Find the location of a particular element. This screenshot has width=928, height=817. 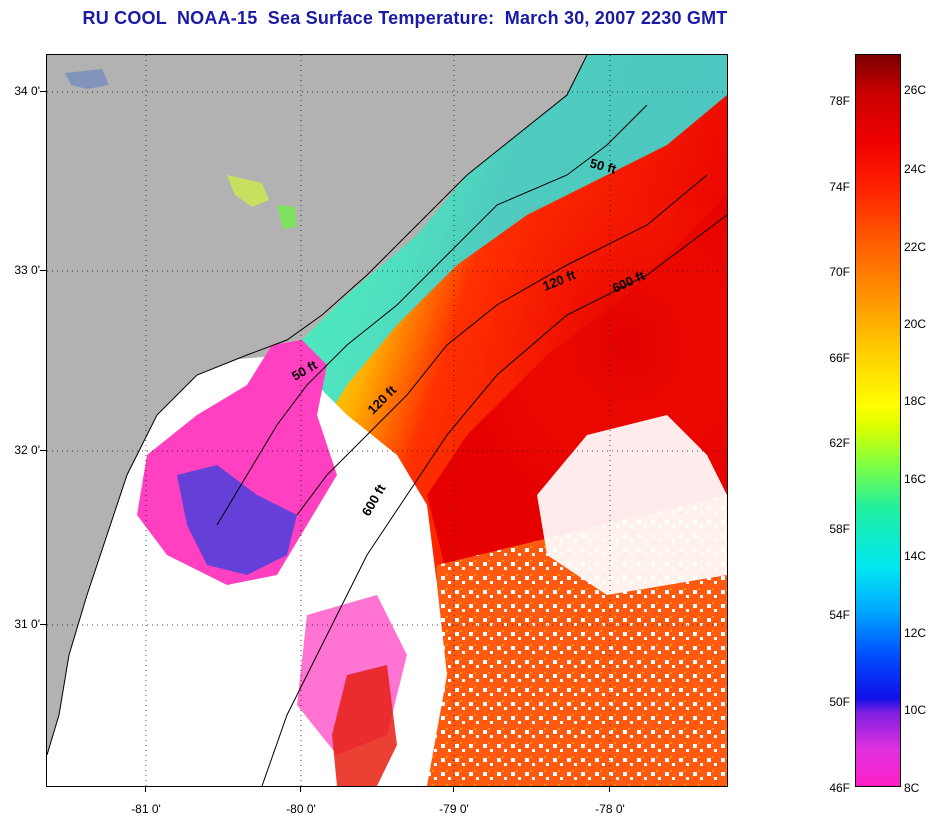

colorbar-label-c: 18C is located at coordinates (915, 401).